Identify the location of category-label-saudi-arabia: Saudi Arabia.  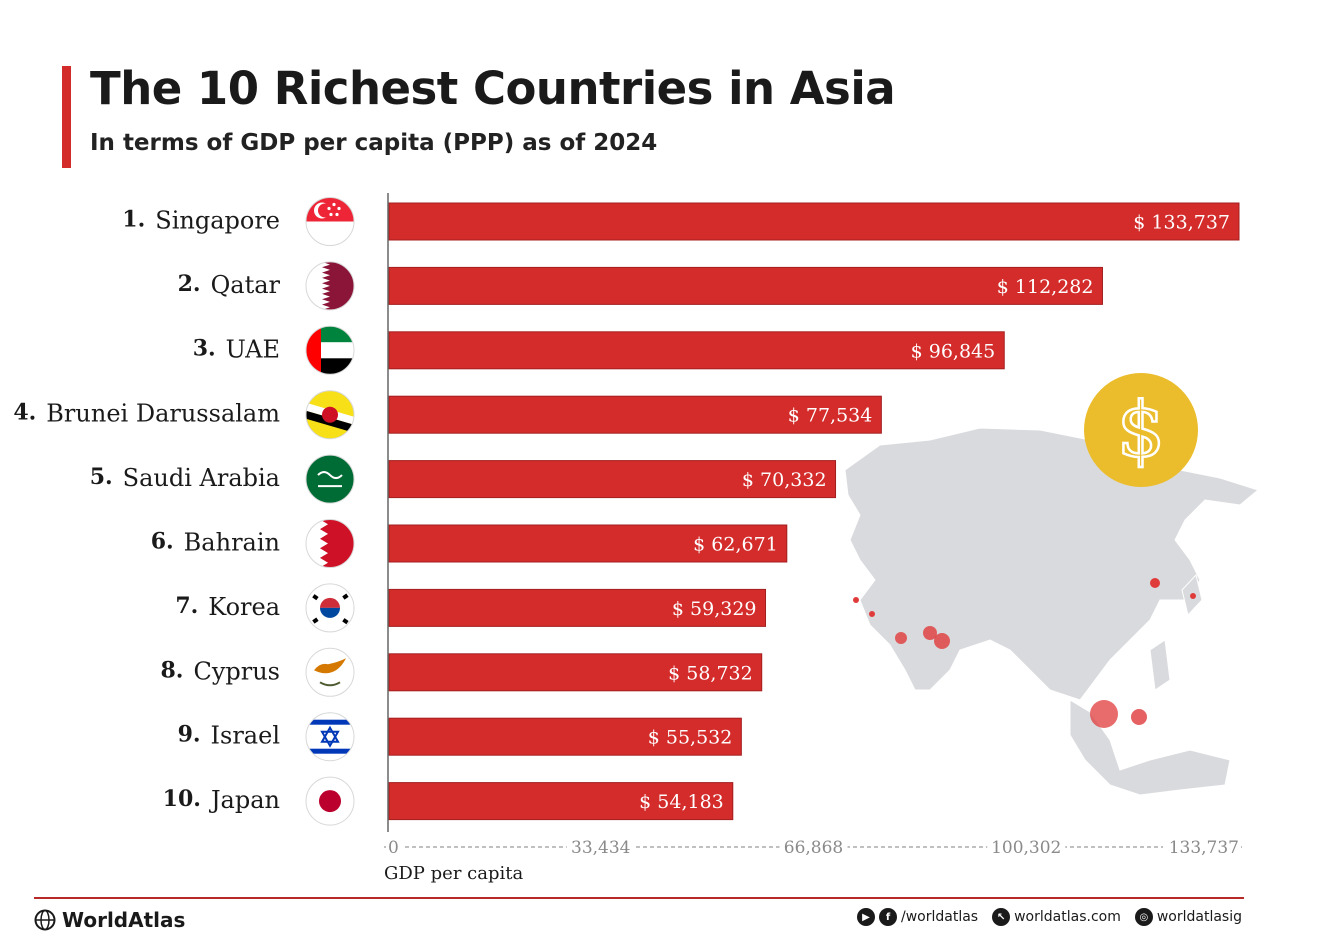
(201, 478).